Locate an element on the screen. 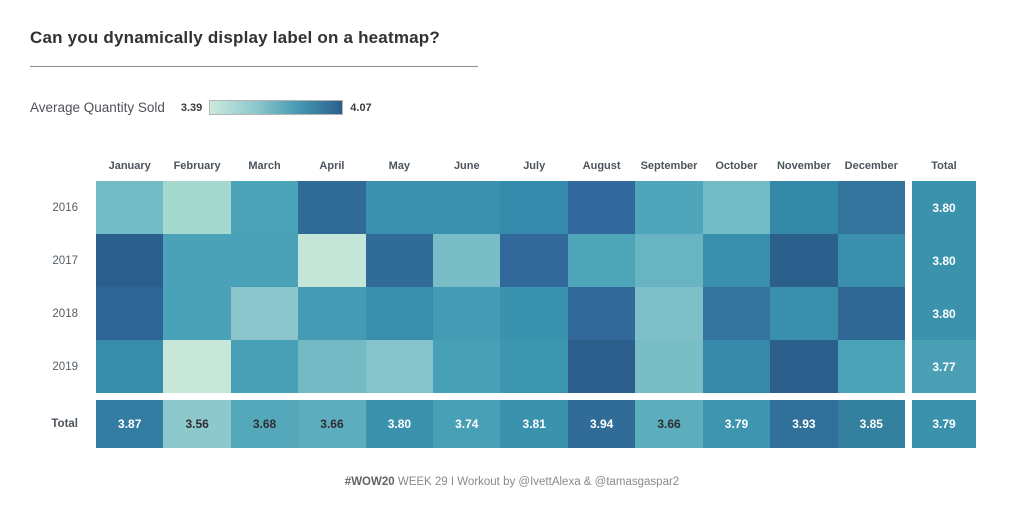 The height and width of the screenshot is (511, 1024). column-header: February is located at coordinates (197, 166).